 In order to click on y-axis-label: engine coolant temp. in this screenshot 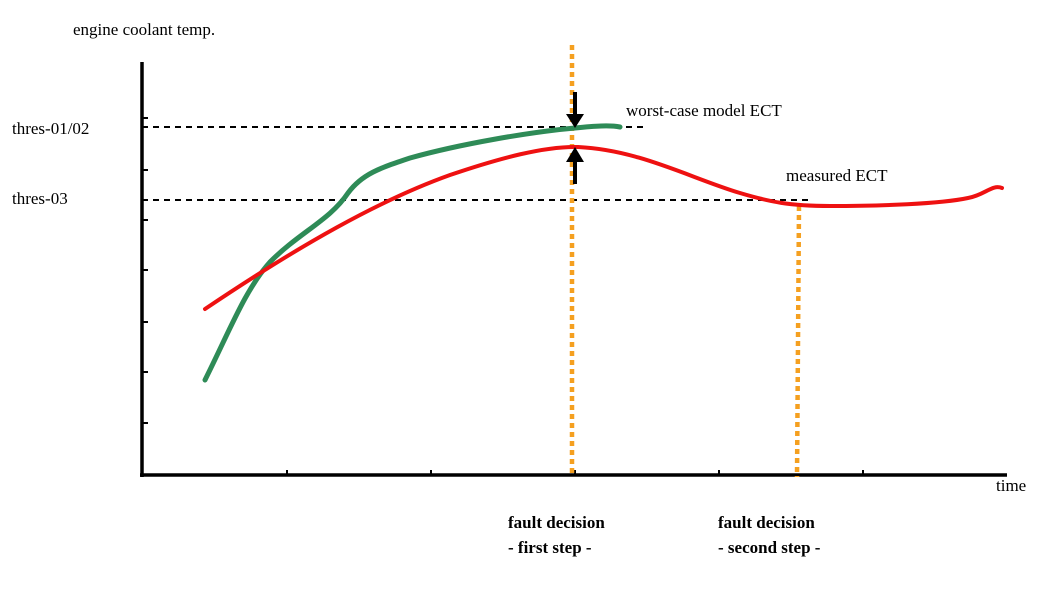, I will do `click(144, 29)`.